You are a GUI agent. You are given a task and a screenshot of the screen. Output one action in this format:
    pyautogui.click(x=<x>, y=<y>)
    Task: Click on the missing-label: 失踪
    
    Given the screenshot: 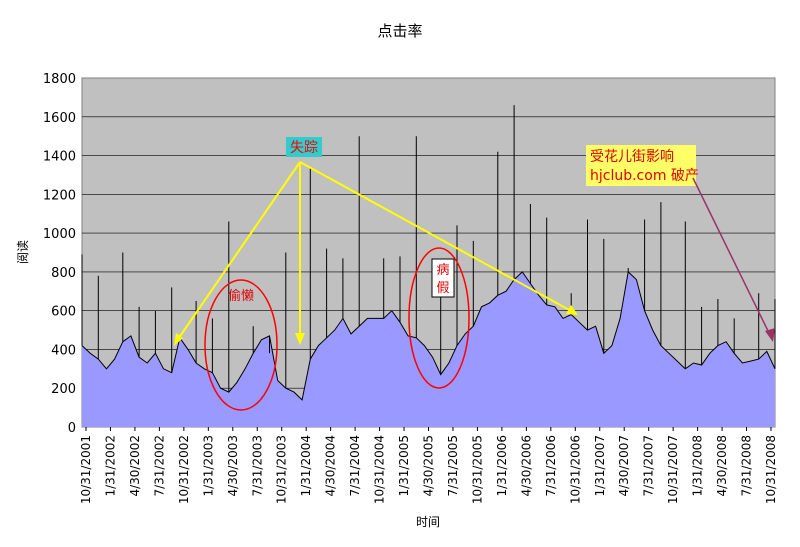 What is the action you would take?
    pyautogui.click(x=304, y=148)
    